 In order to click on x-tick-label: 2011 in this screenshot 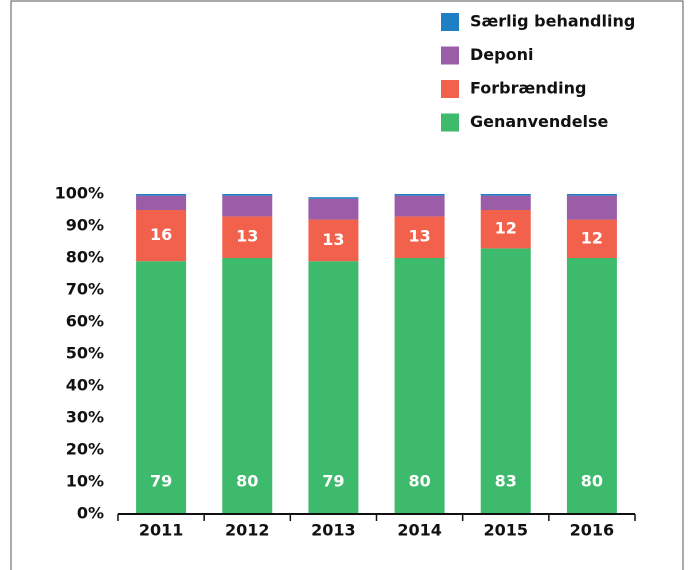, I will do `click(161, 530)`.